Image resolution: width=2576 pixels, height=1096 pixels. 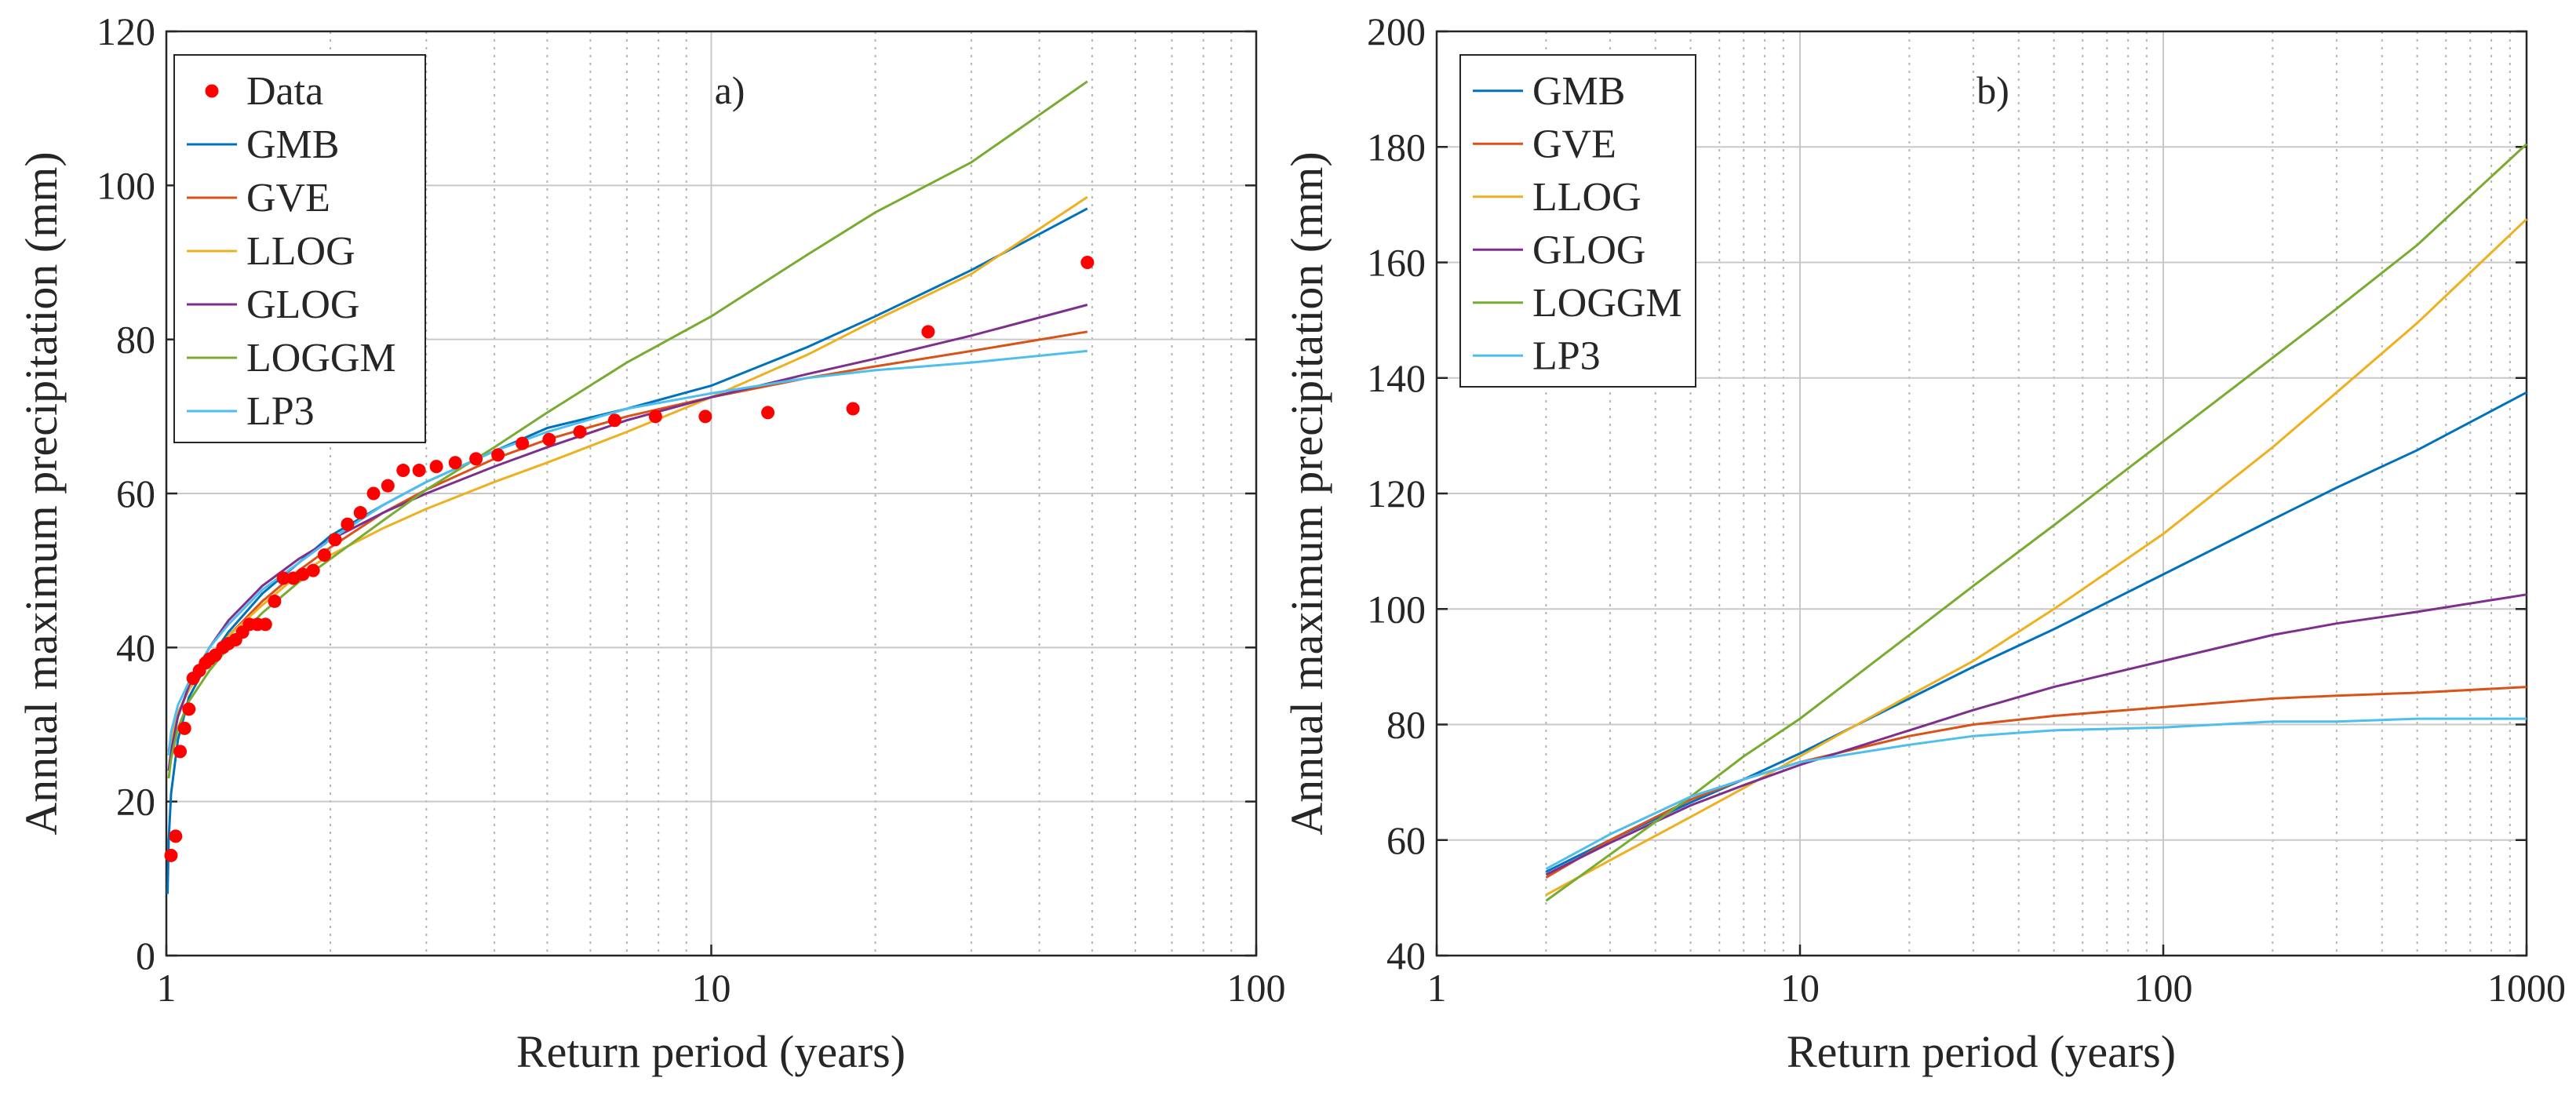 I want to click on y-tick-label: 200, so click(x=1396, y=31).